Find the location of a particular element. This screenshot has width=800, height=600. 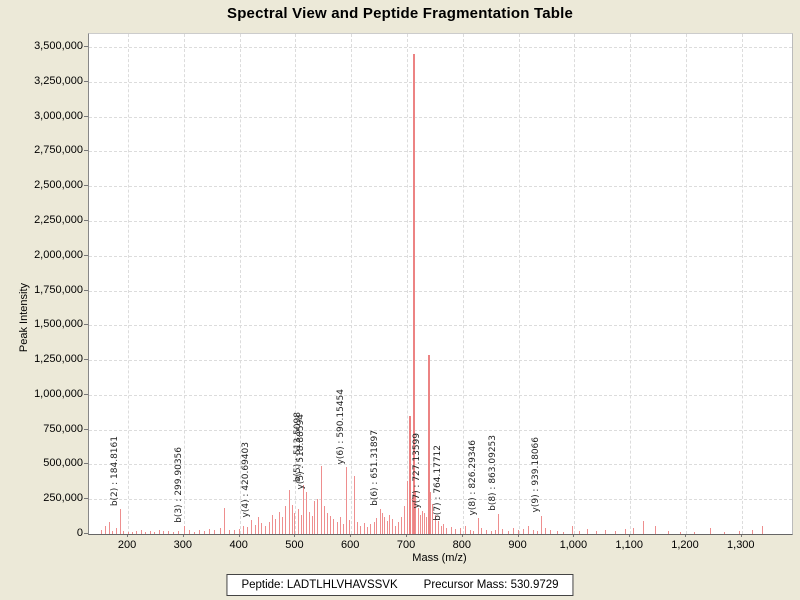

y-tick-label: 2,750,000 is located at coordinates (58, 150).